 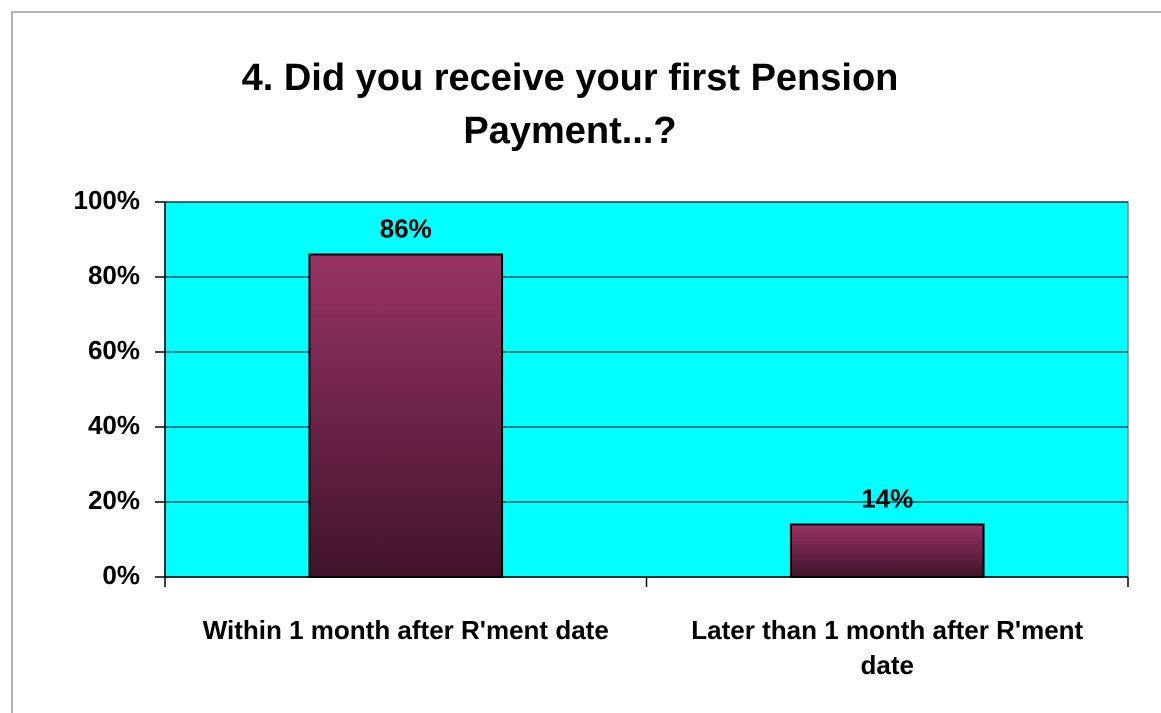 What do you see at coordinates (887, 647) in the screenshot?
I see `x-tick-label: Later than 1 month after R'ment date` at bounding box center [887, 647].